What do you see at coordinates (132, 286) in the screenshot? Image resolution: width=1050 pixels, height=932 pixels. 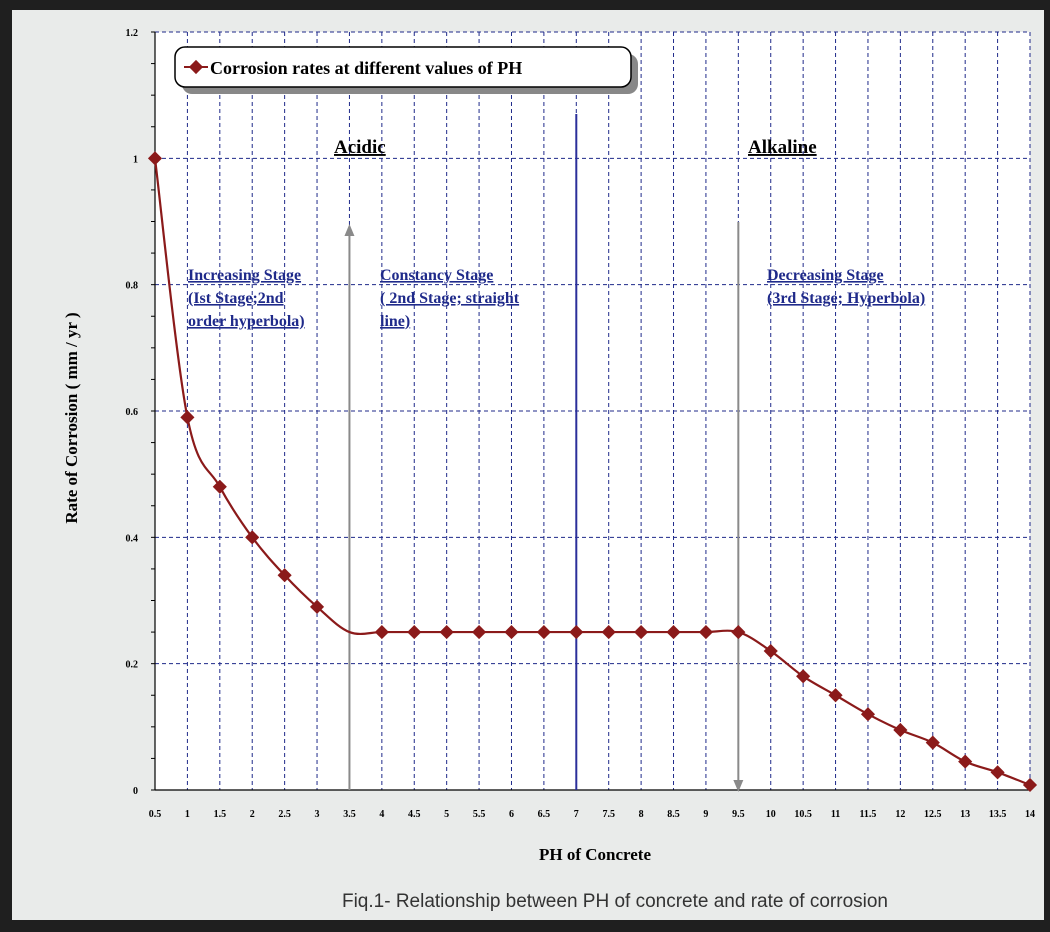 I see `y-tick-label: 0.8` at bounding box center [132, 286].